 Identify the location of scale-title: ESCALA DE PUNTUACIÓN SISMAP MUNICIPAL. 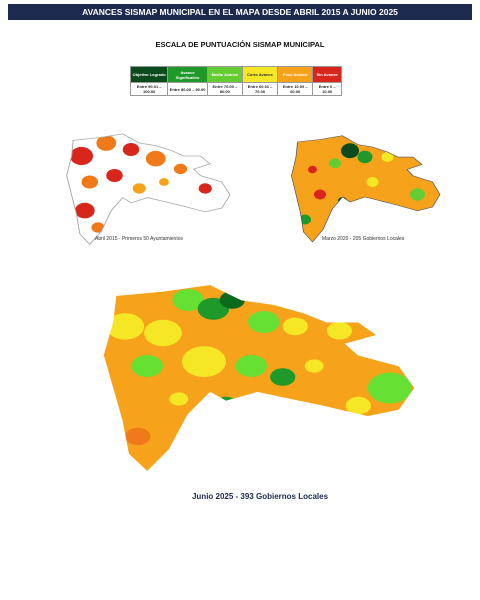
(240, 44).